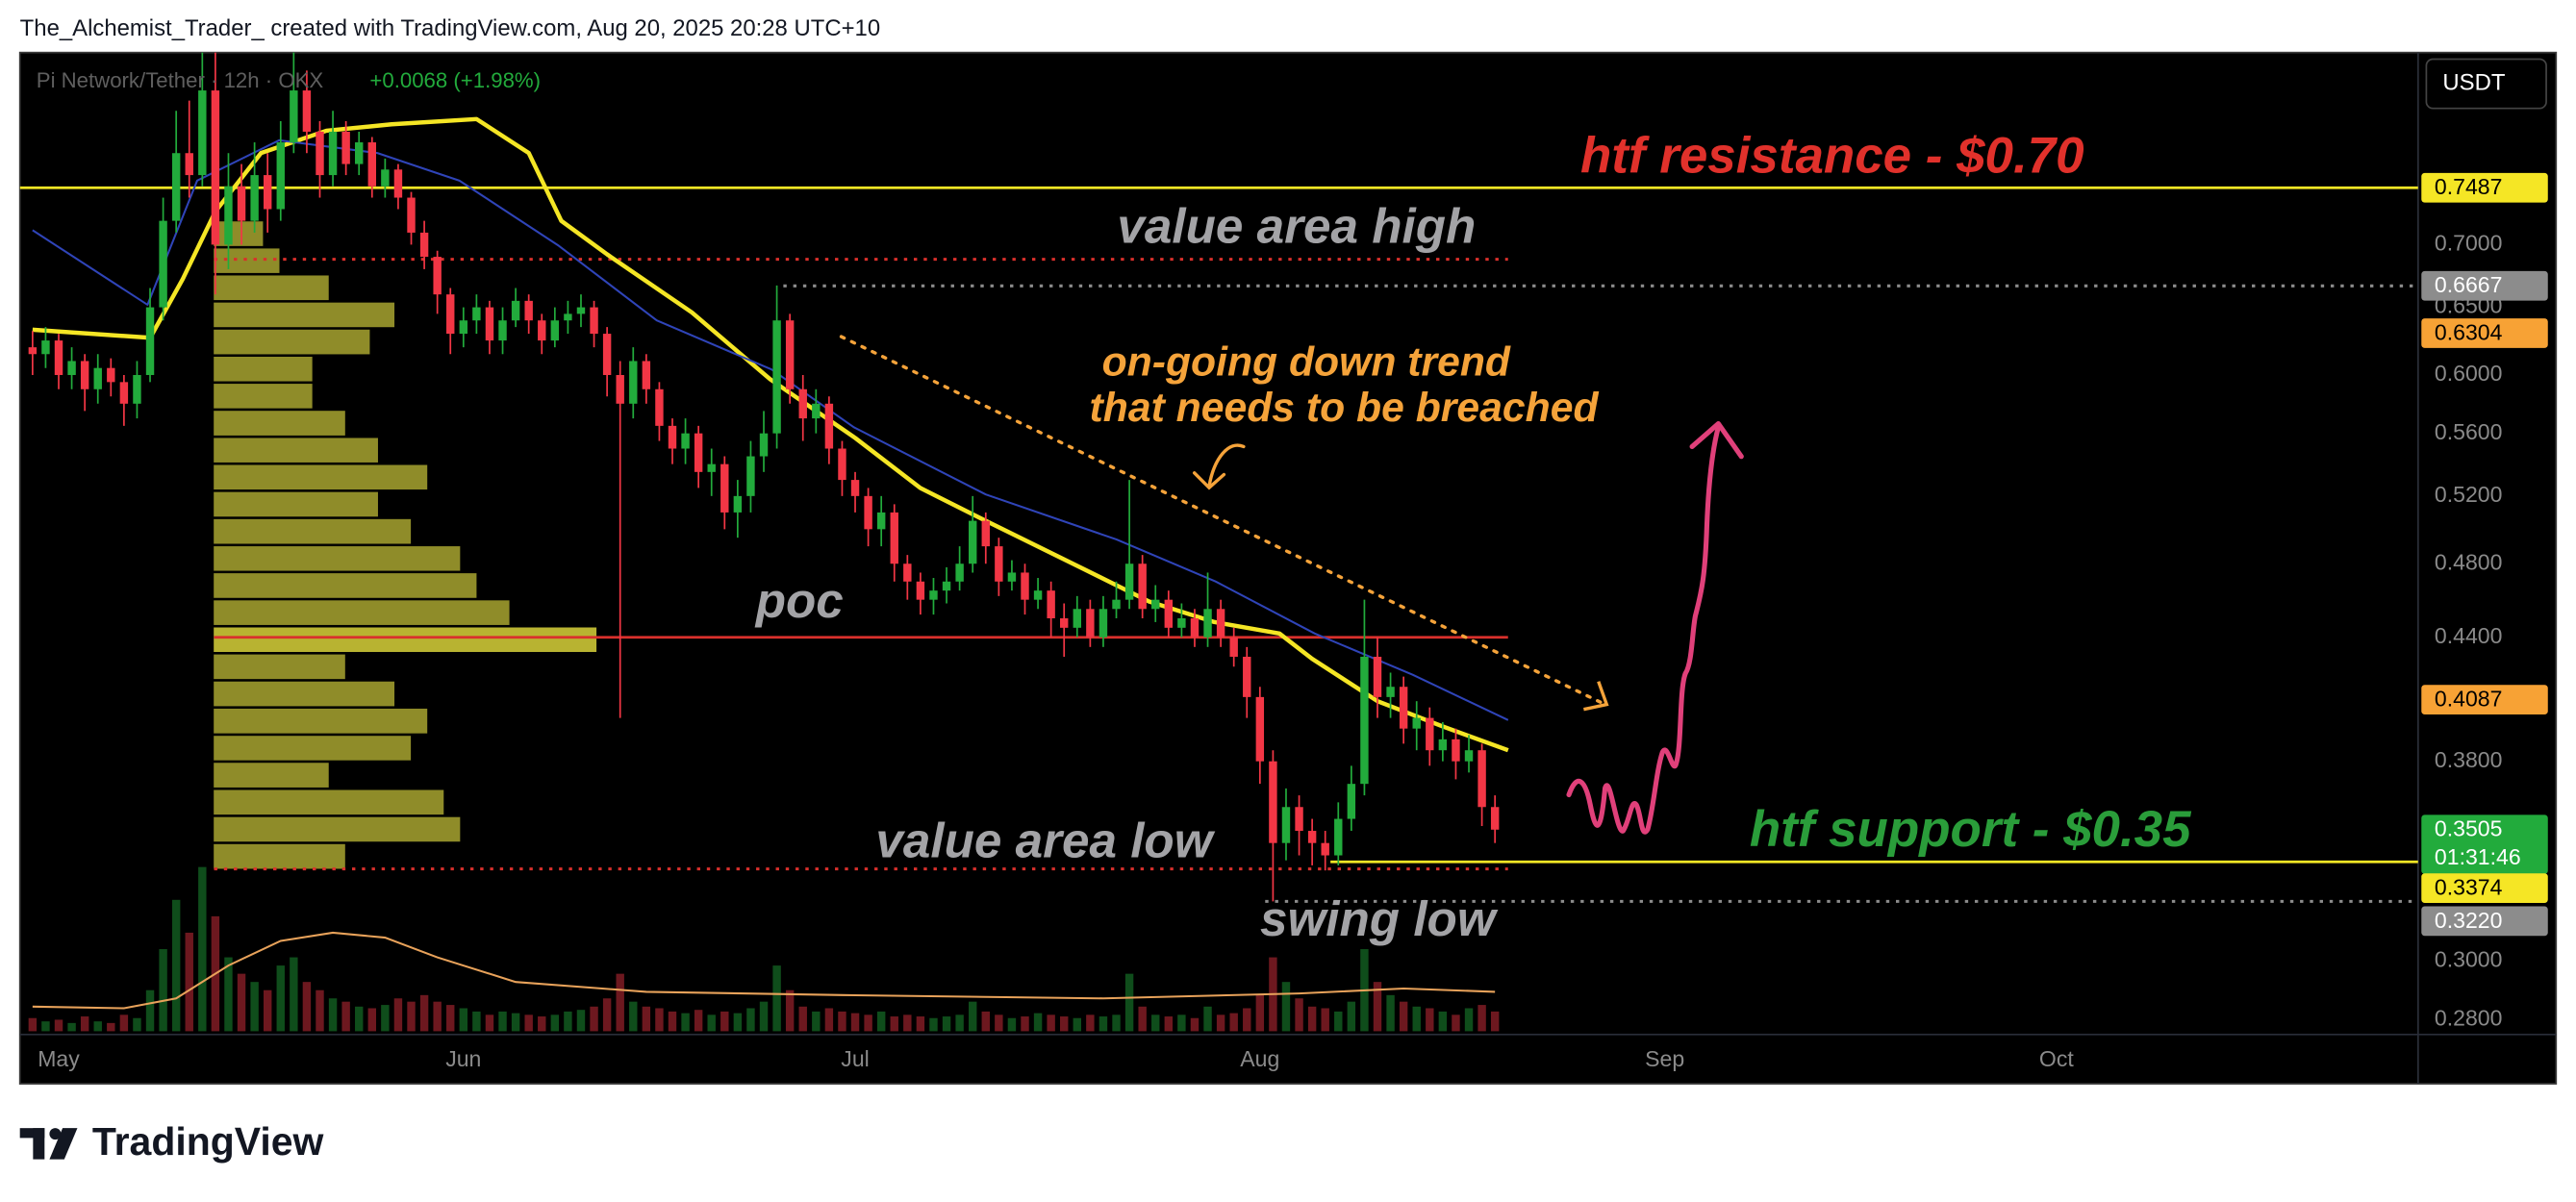  What do you see at coordinates (39, 1144) in the screenshot?
I see `logo-part` at bounding box center [39, 1144].